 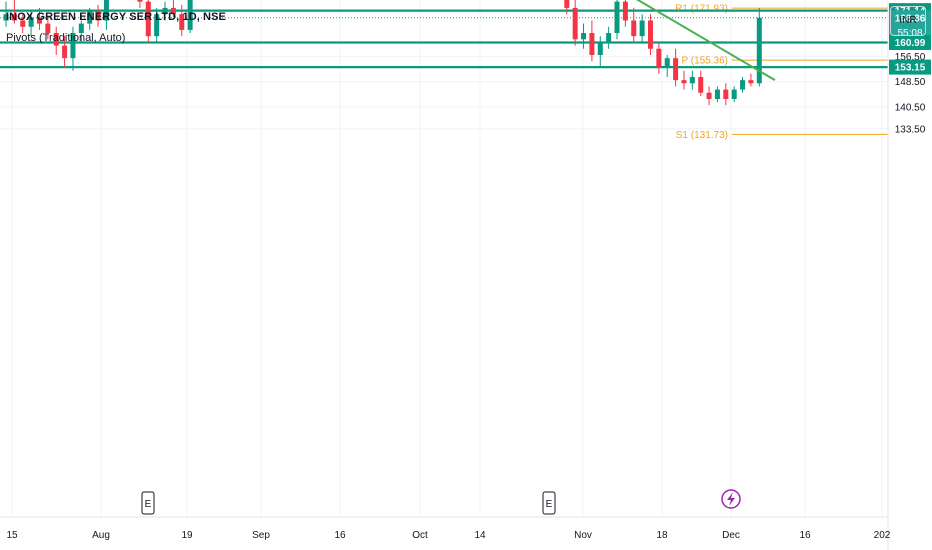 I want to click on time-tick-label: Oct, so click(x=420, y=535).